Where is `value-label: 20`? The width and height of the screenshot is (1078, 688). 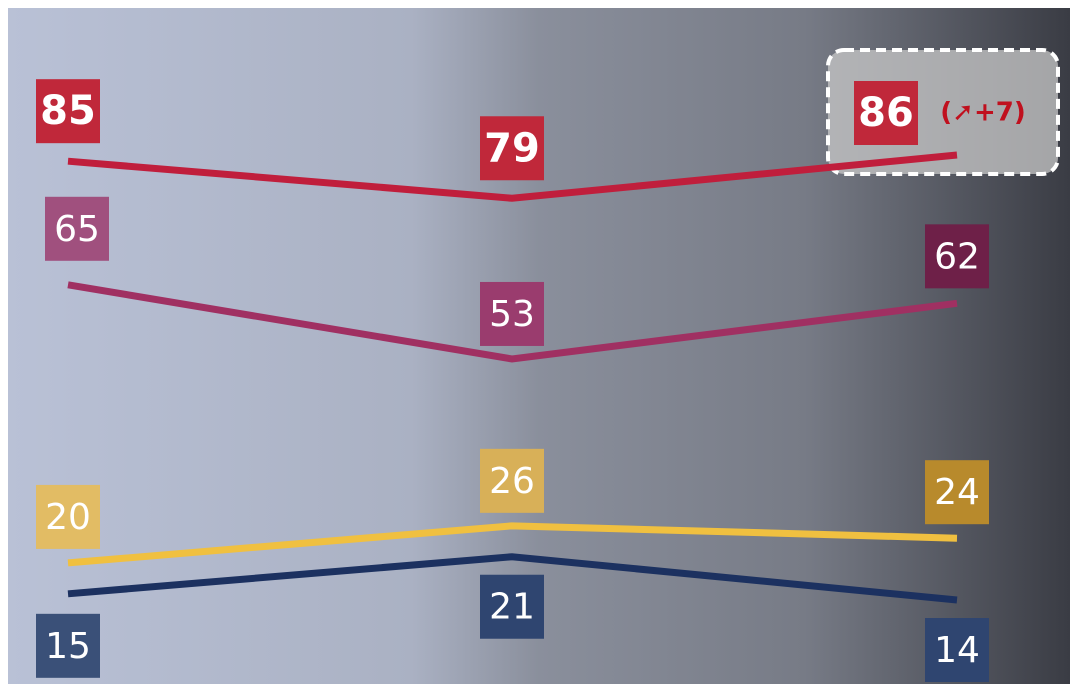 value-label: 20 is located at coordinates (68, 517).